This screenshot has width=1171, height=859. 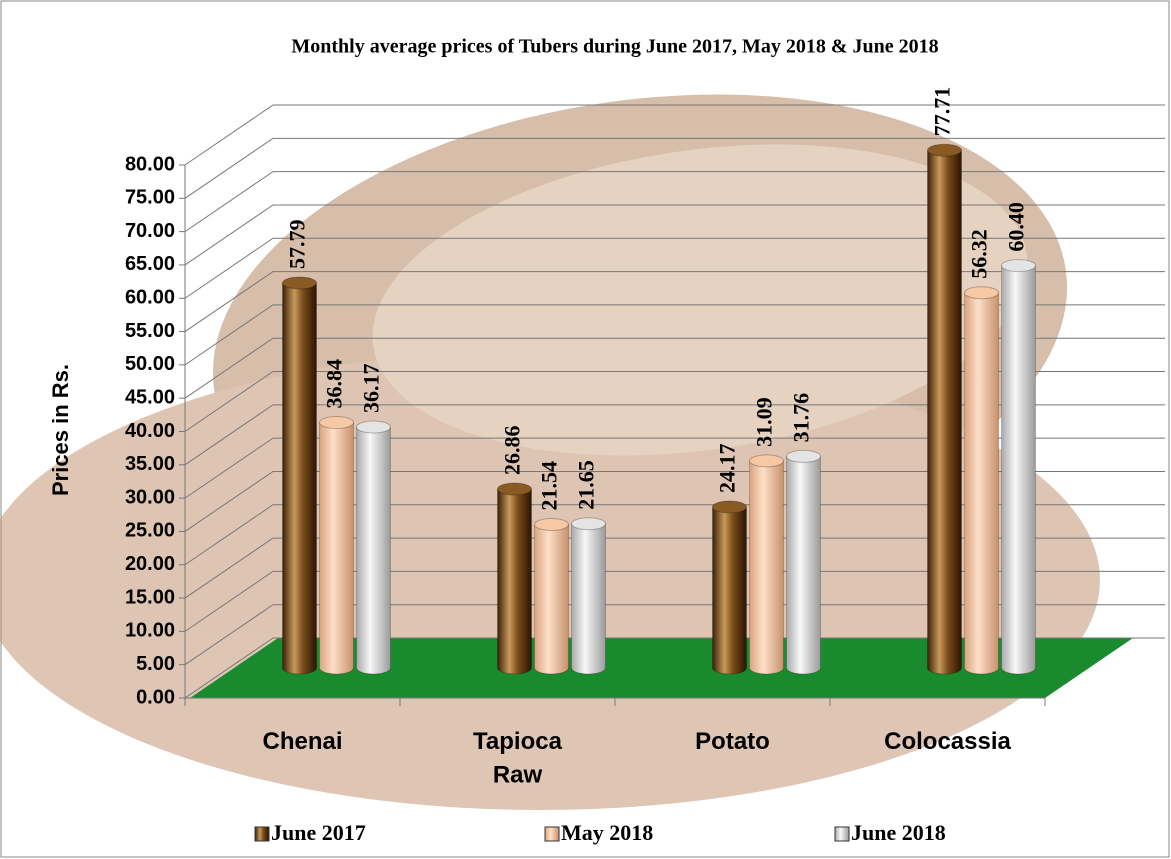 I want to click on y-tick-label: 70.00, so click(x=150, y=231).